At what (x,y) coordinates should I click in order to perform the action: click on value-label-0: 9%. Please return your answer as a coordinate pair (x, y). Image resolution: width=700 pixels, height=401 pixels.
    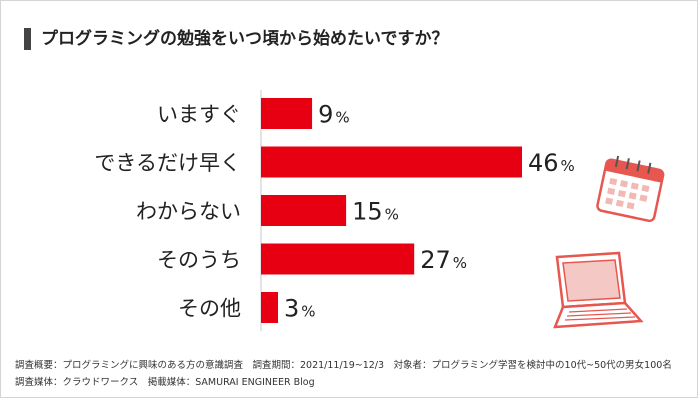
    Looking at the image, I should click on (334, 115).